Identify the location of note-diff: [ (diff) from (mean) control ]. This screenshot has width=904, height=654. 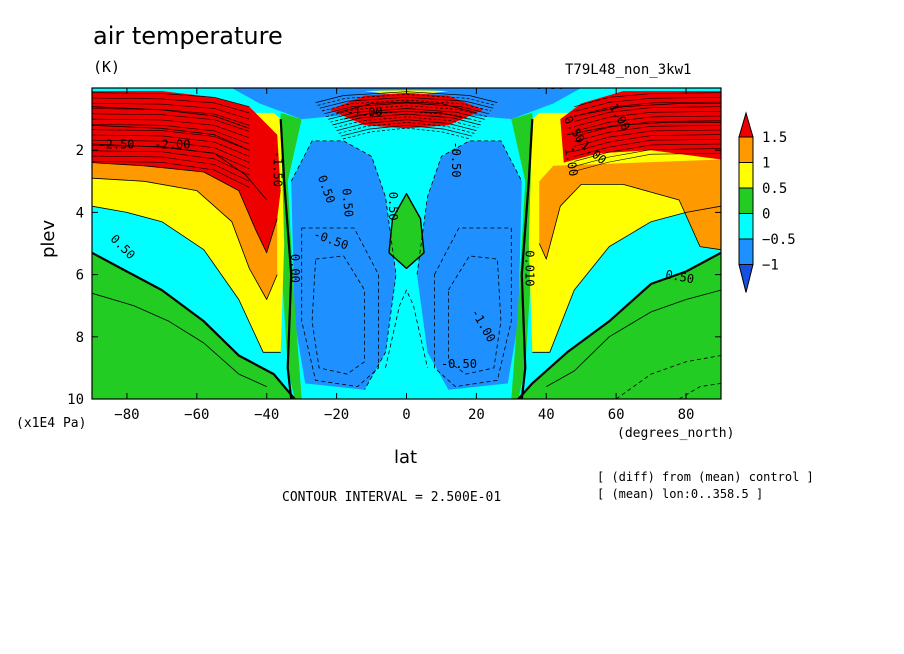
(705, 477).